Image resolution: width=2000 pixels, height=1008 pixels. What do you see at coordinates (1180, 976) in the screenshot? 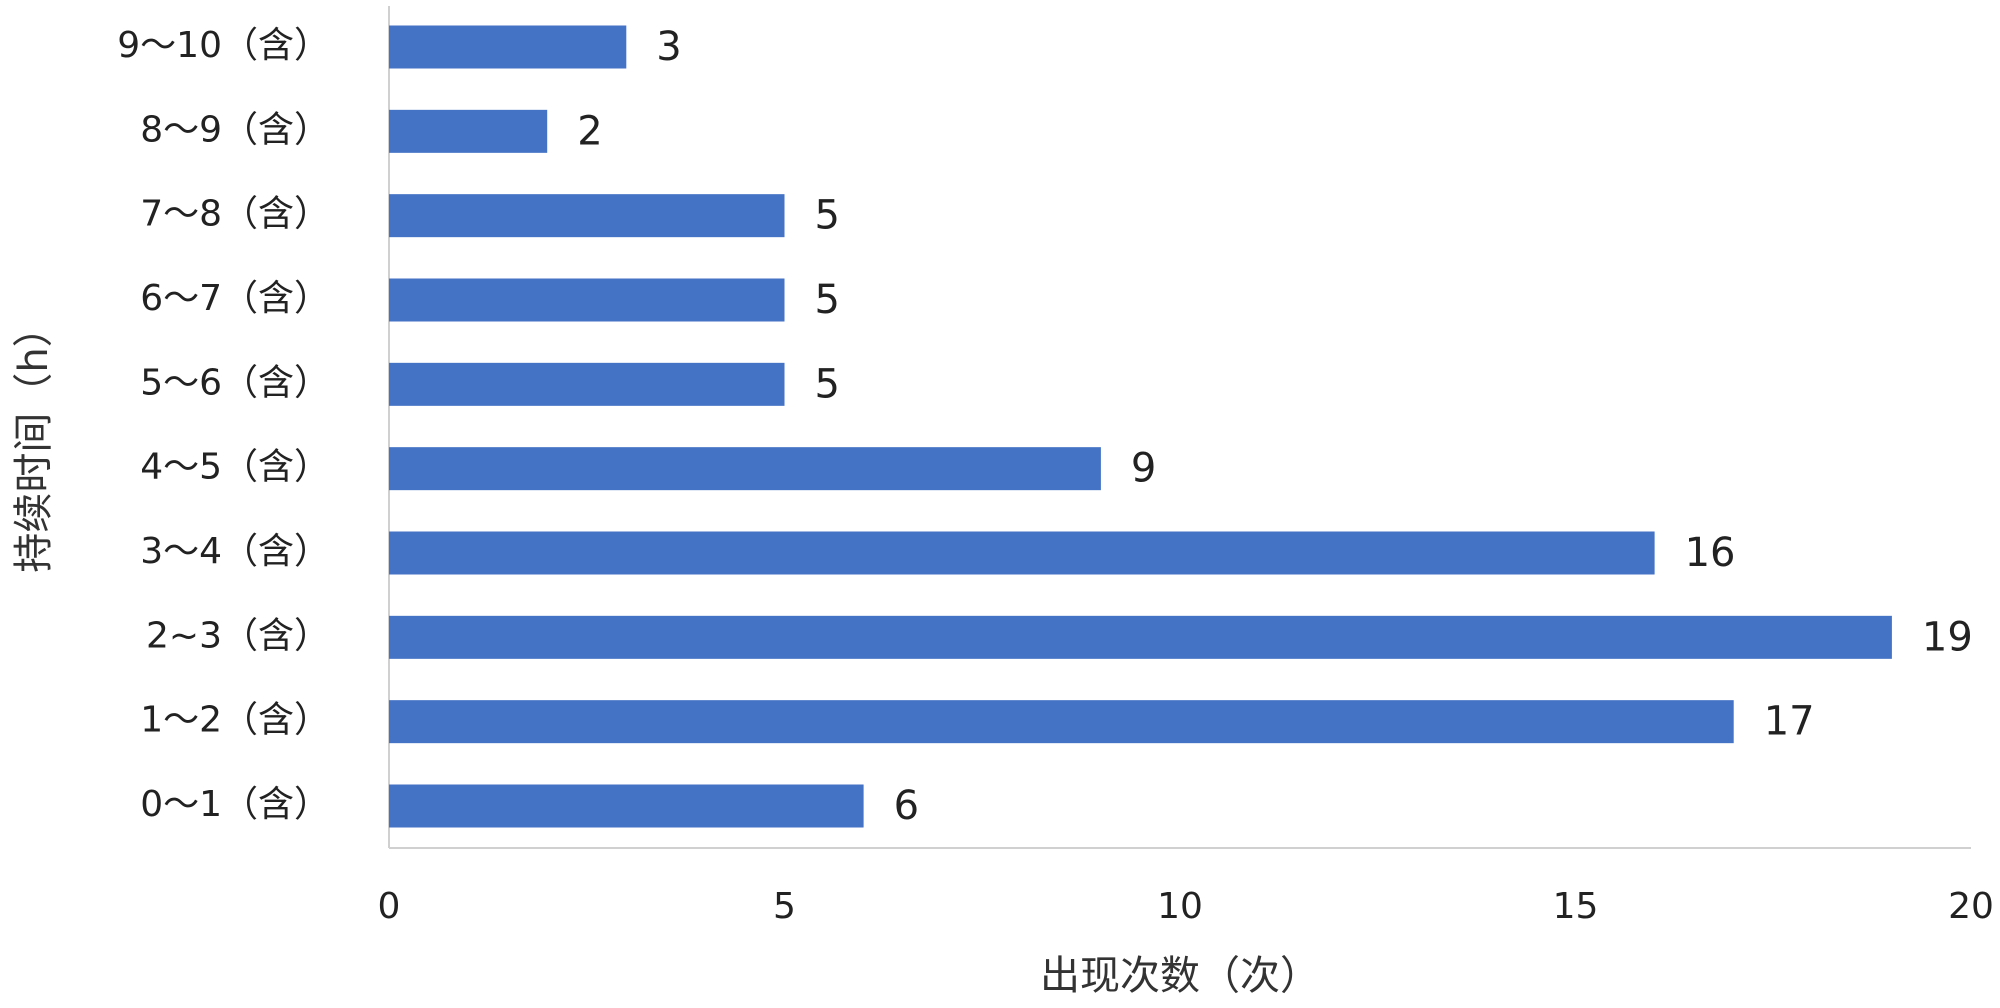
I see `x-axis-title: 出现次数（次）` at bounding box center [1180, 976].